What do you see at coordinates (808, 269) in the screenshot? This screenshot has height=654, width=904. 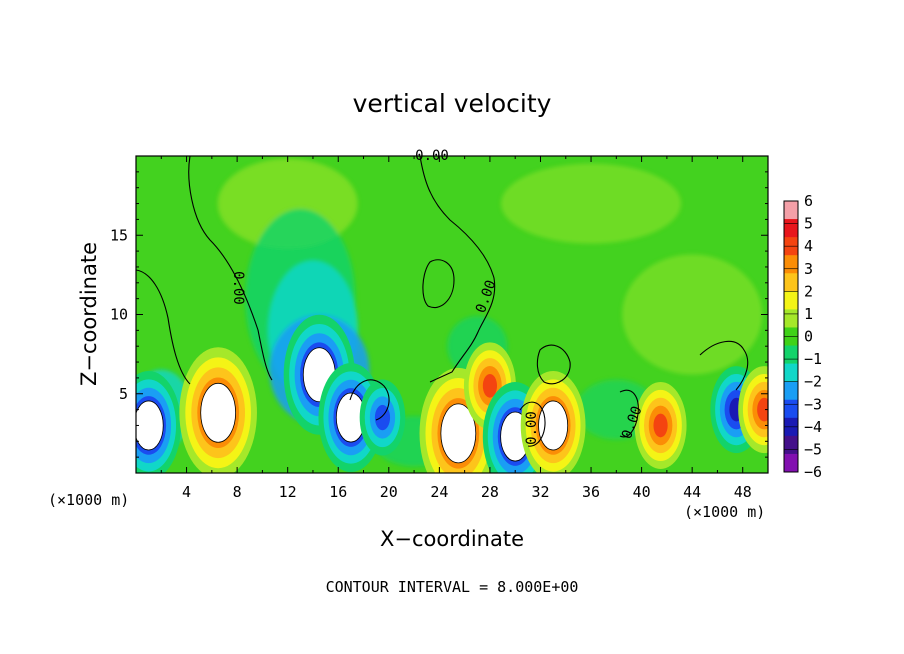 I see `colorbar-tick-label: 3` at bounding box center [808, 269].